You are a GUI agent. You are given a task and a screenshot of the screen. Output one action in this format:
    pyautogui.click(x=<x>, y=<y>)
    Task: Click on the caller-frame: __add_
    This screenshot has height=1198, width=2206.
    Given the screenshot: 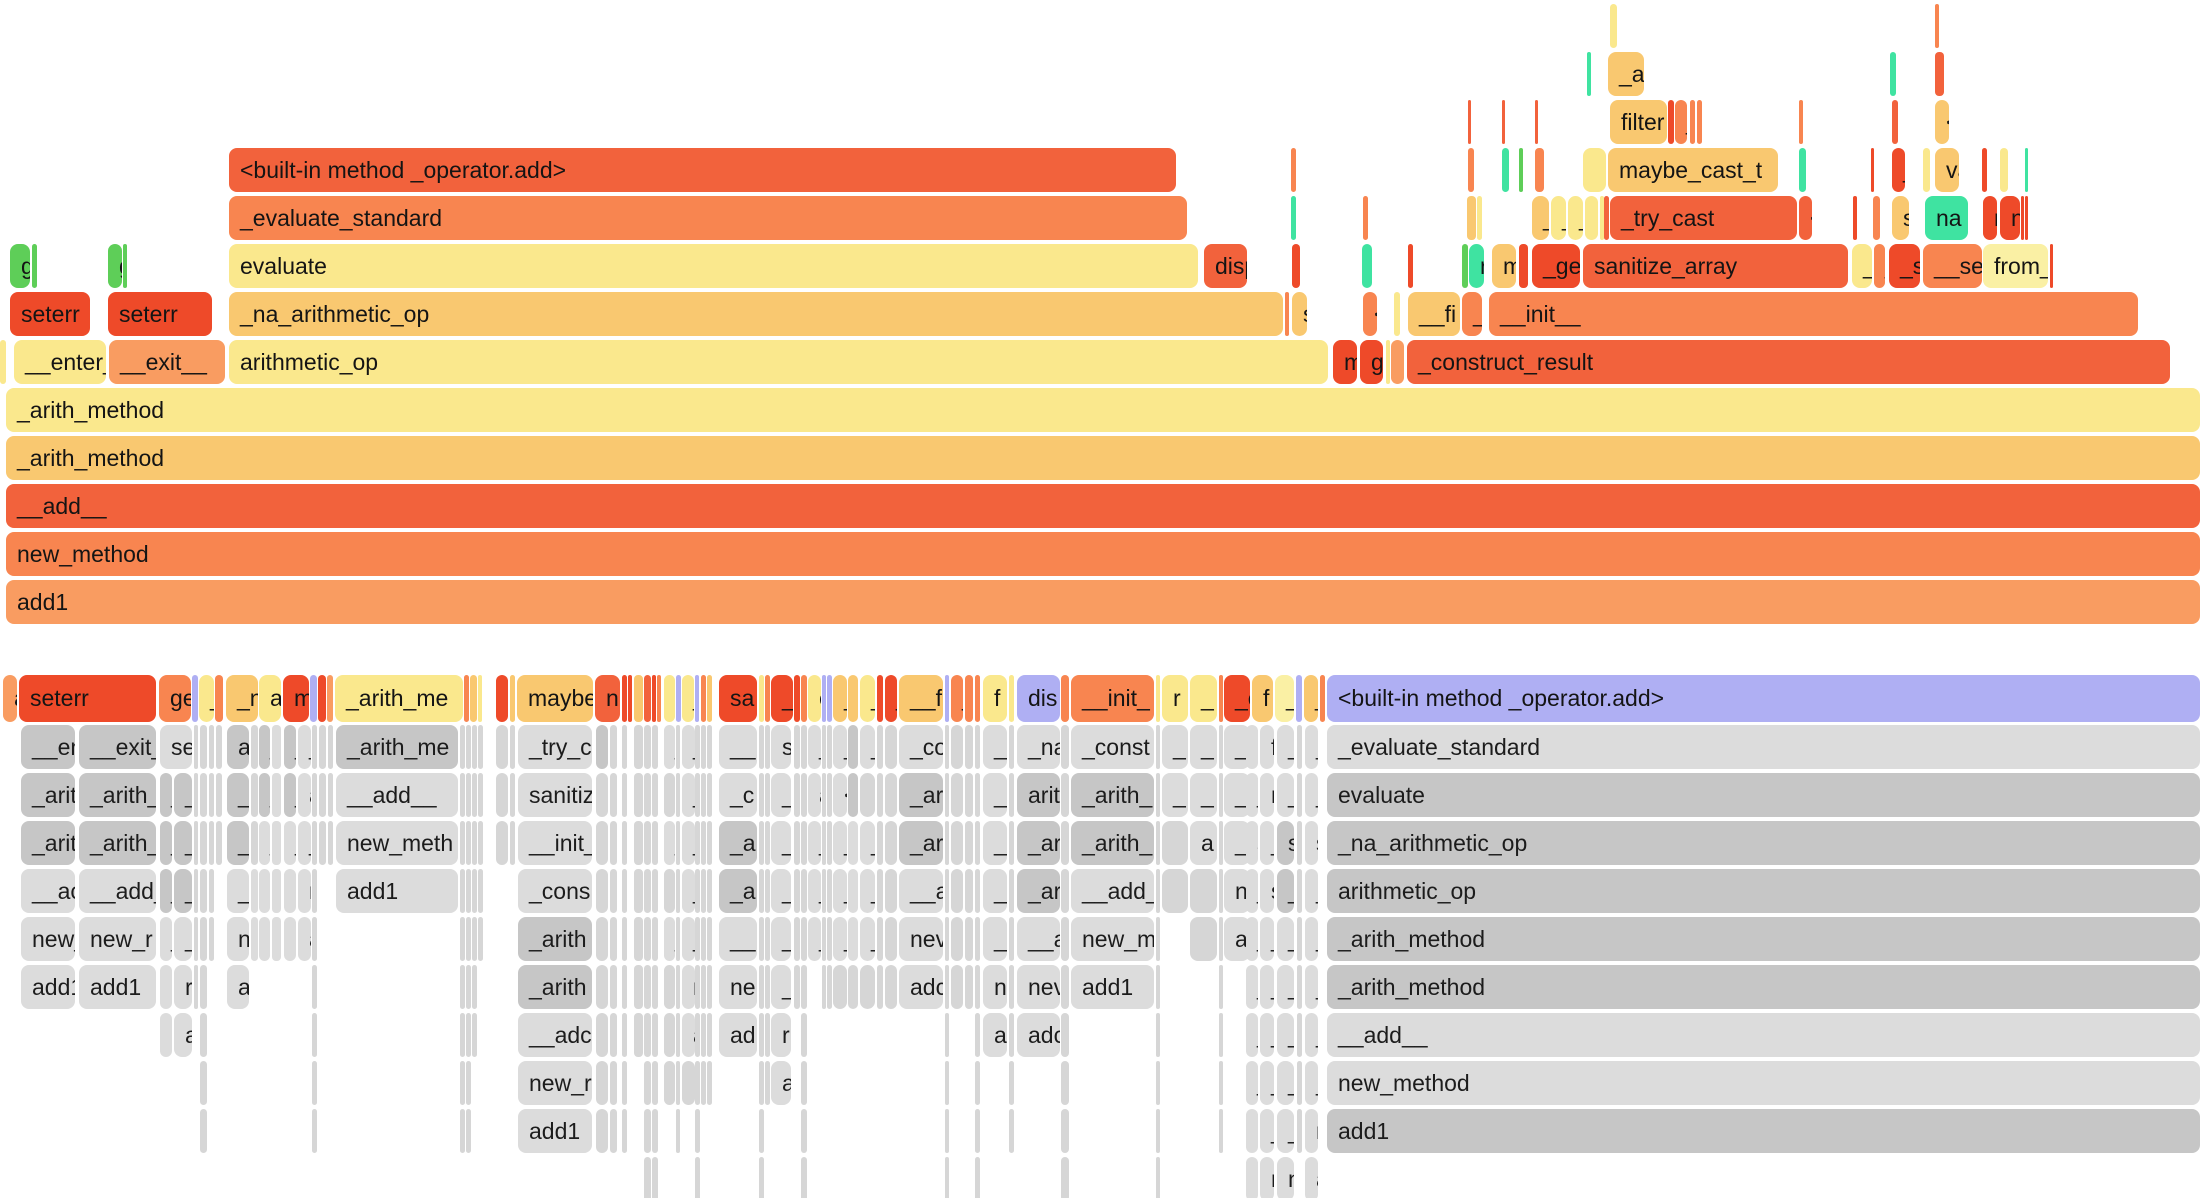 What is the action you would take?
    pyautogui.click(x=1112, y=891)
    